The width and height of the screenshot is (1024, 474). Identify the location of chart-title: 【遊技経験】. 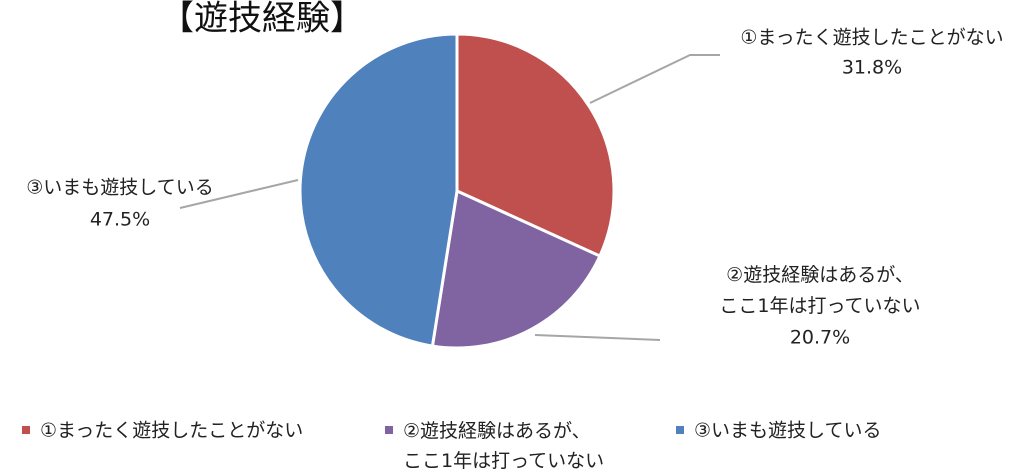
(262, 19).